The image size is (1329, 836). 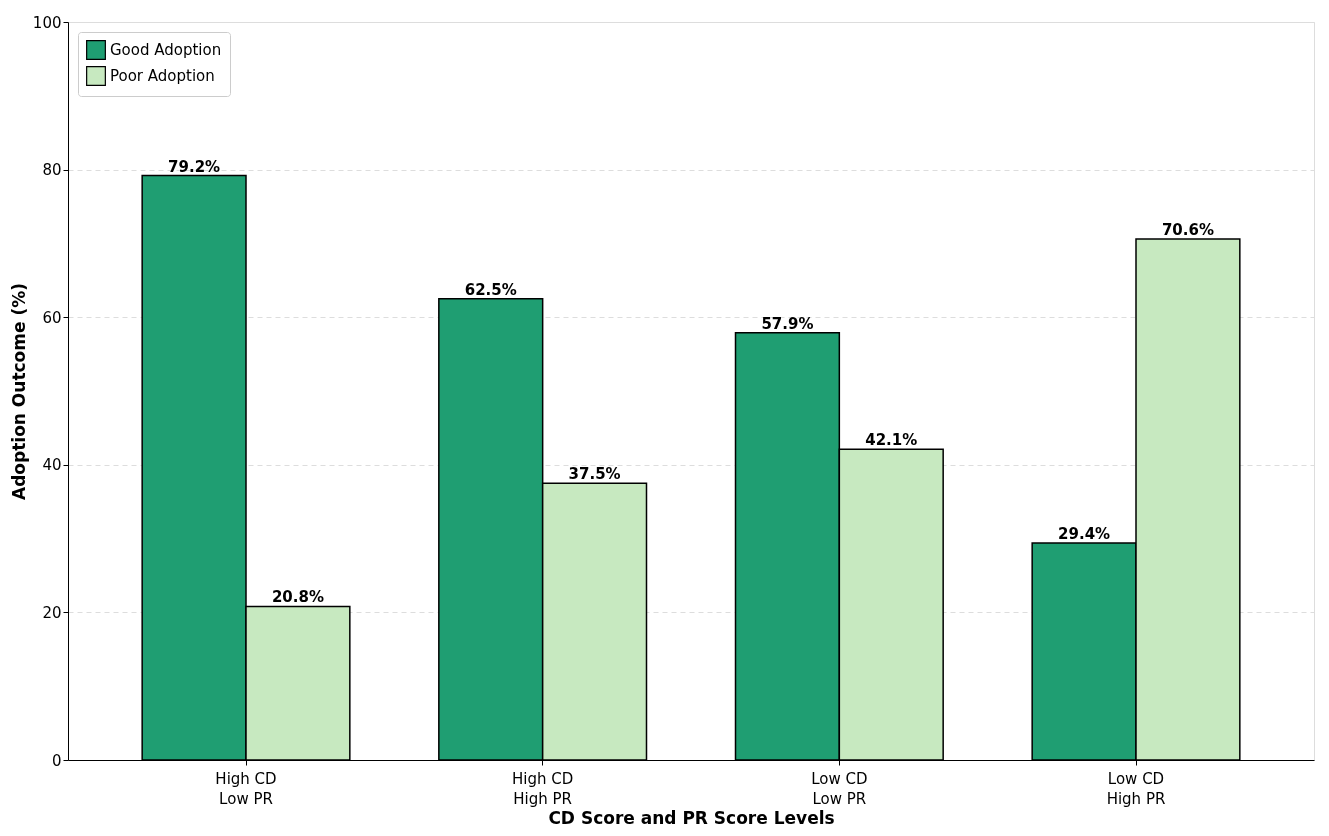 What do you see at coordinates (543, 788) in the screenshot?
I see `x-tick-label: High CD High PR` at bounding box center [543, 788].